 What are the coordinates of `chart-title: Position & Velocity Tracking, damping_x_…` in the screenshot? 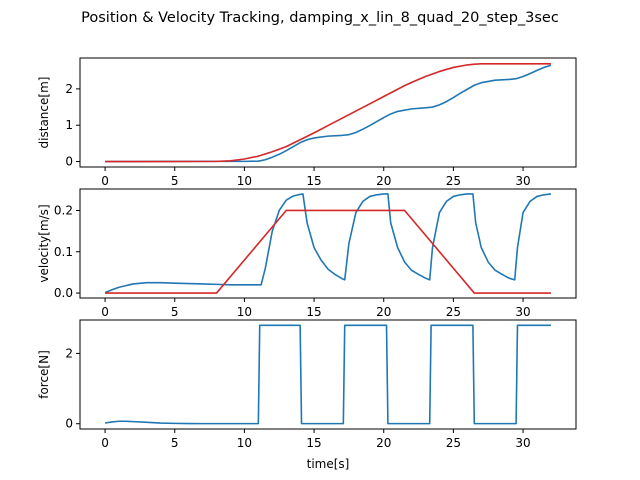 It's located at (320, 18).